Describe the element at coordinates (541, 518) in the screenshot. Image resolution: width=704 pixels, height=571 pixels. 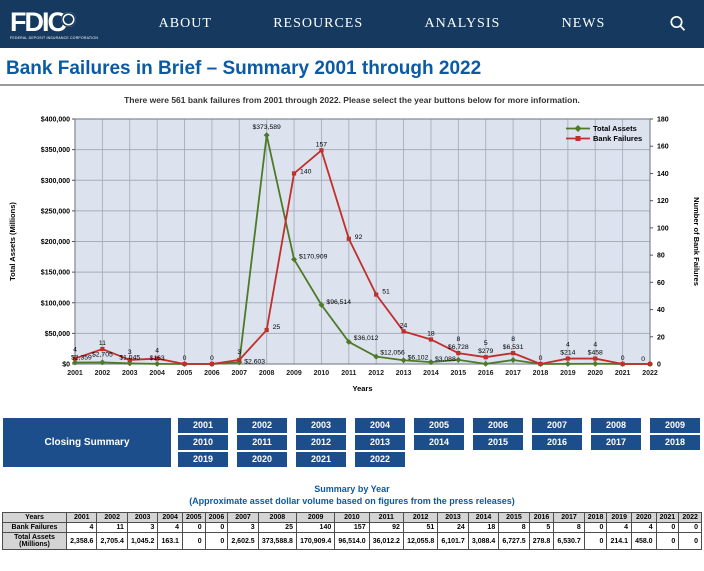
I see `table-col-2016: 2016` at that location.